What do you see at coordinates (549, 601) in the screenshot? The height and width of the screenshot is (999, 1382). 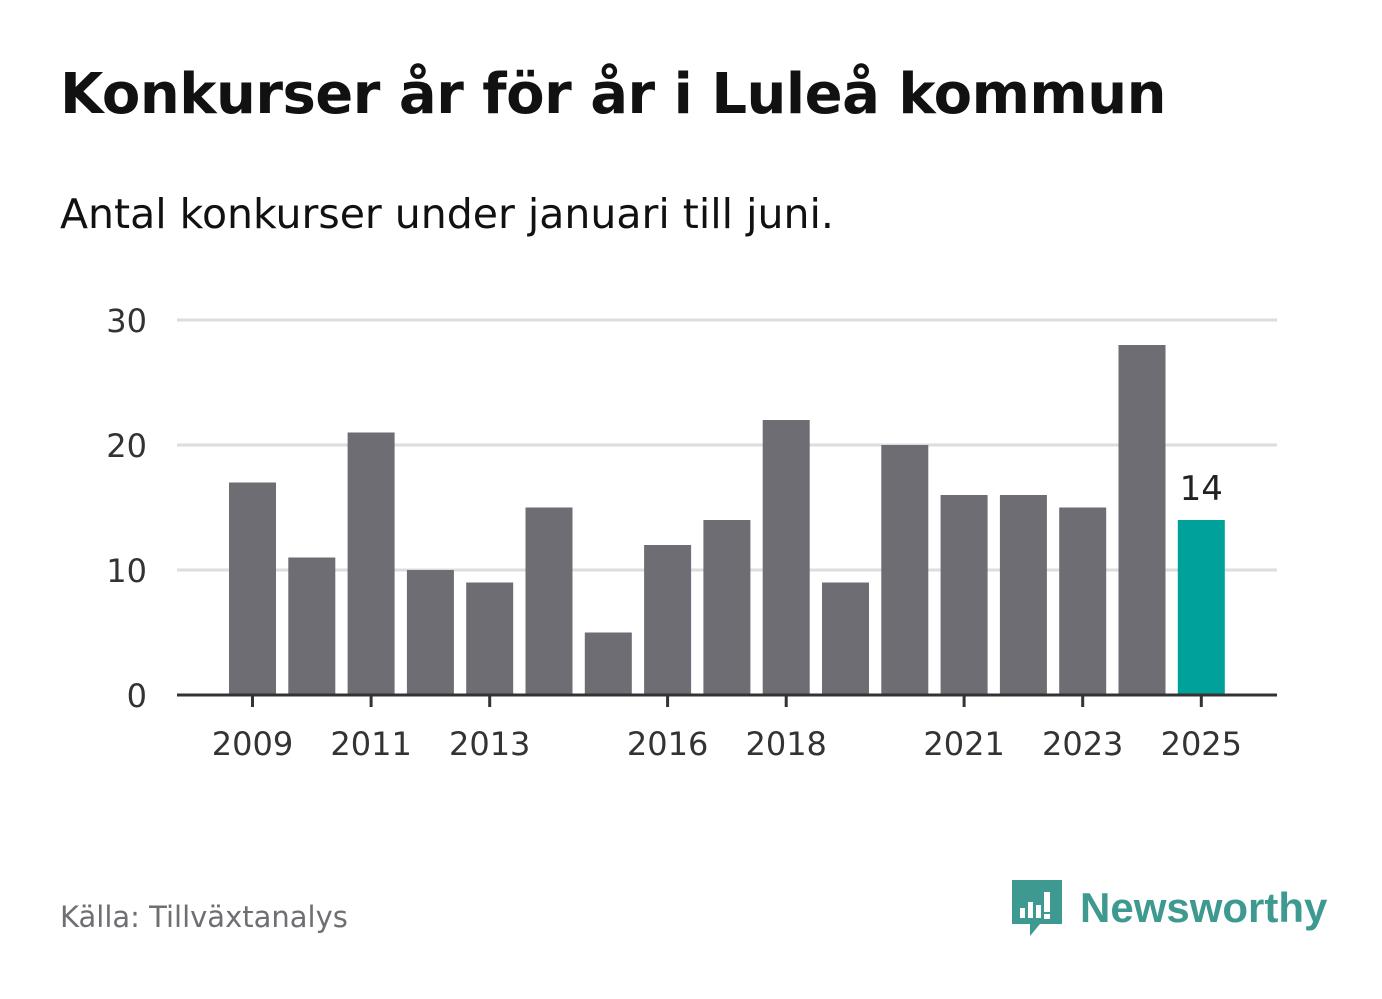 I see `bar-2014` at bounding box center [549, 601].